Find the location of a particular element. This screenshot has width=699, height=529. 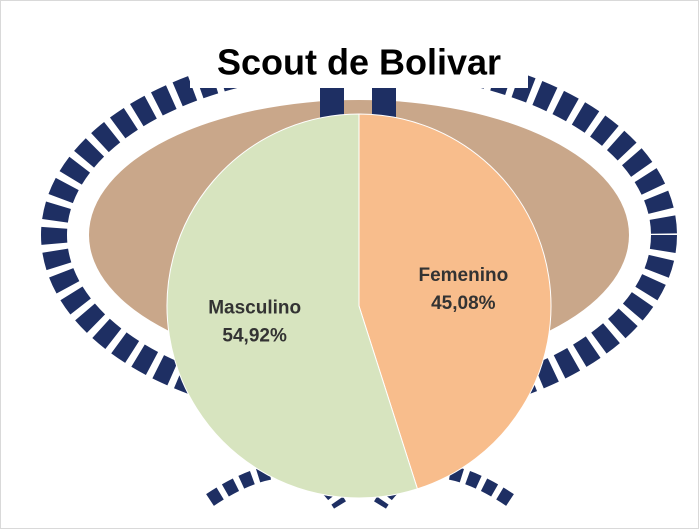

title-box is located at coordinates (359, 64).